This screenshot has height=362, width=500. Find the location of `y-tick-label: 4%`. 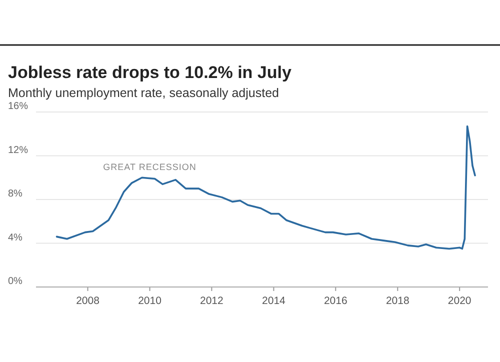

y-tick-label: 4% is located at coordinates (15, 238).